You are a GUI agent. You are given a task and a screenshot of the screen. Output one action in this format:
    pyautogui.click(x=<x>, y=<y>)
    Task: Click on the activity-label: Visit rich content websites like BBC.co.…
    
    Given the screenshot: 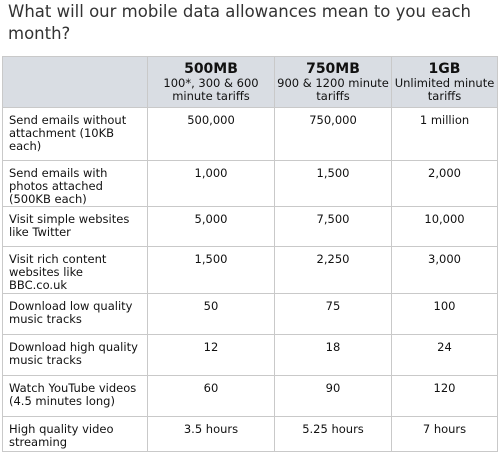 What is the action you would take?
    pyautogui.click(x=75, y=270)
    